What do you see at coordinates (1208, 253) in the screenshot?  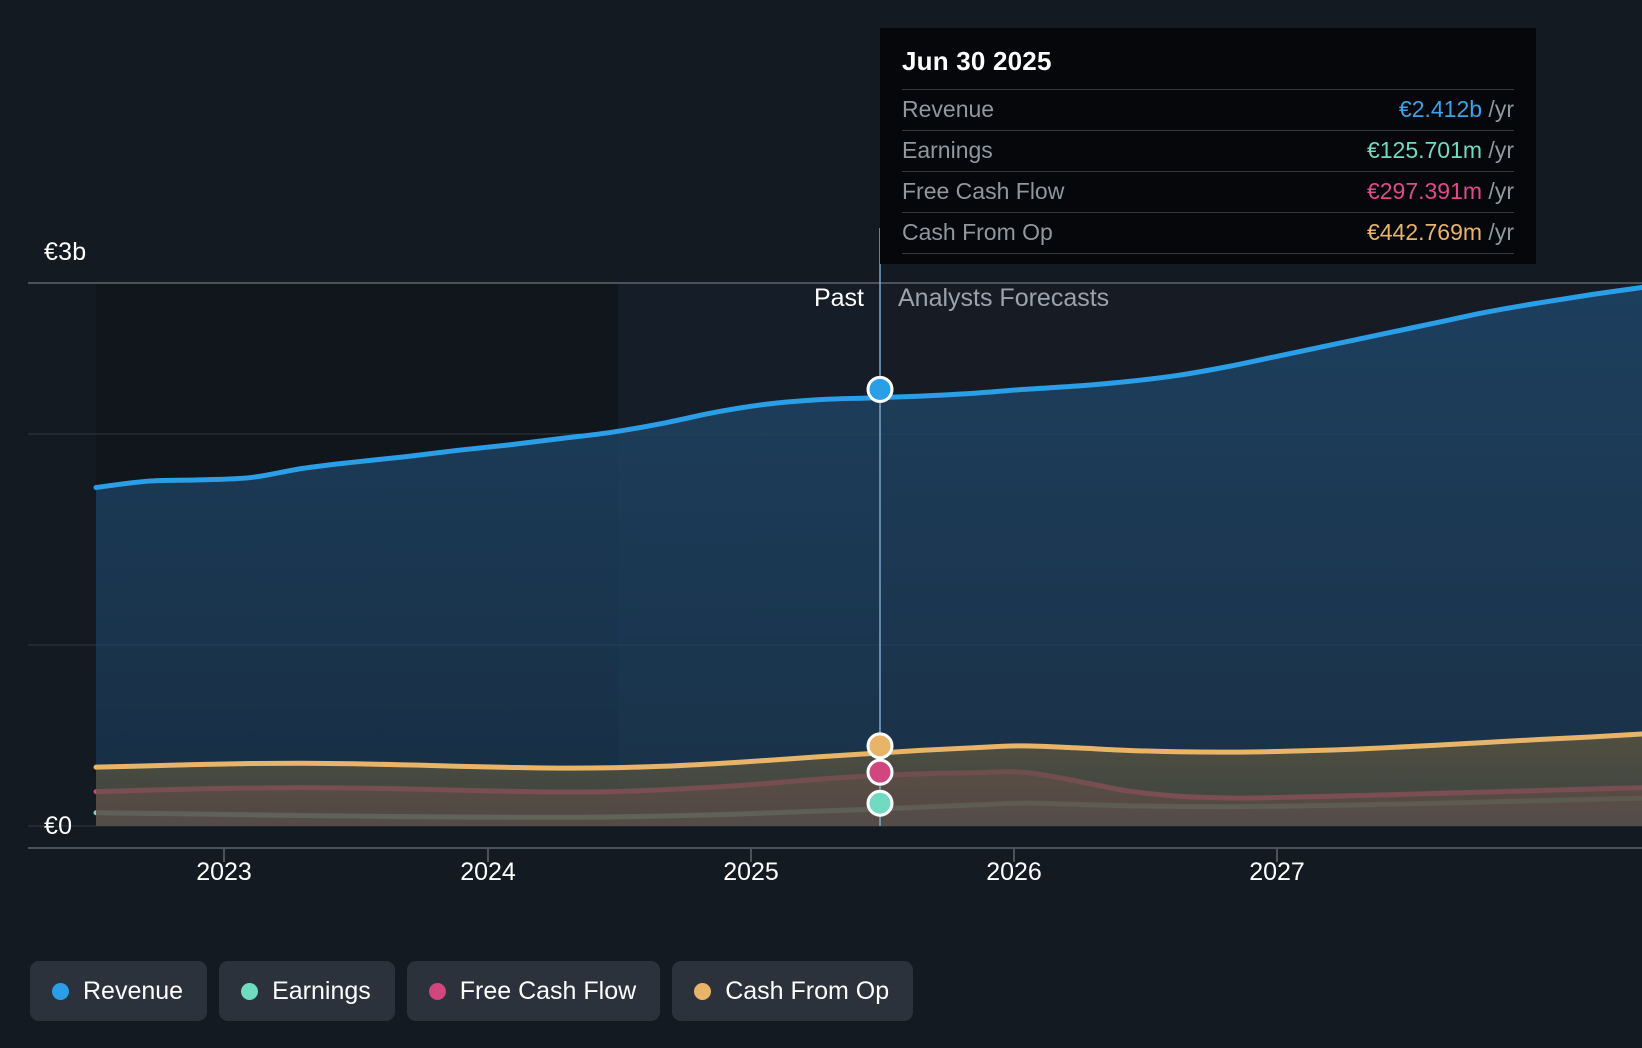 I see `tooltip-bottom-divider` at bounding box center [1208, 253].